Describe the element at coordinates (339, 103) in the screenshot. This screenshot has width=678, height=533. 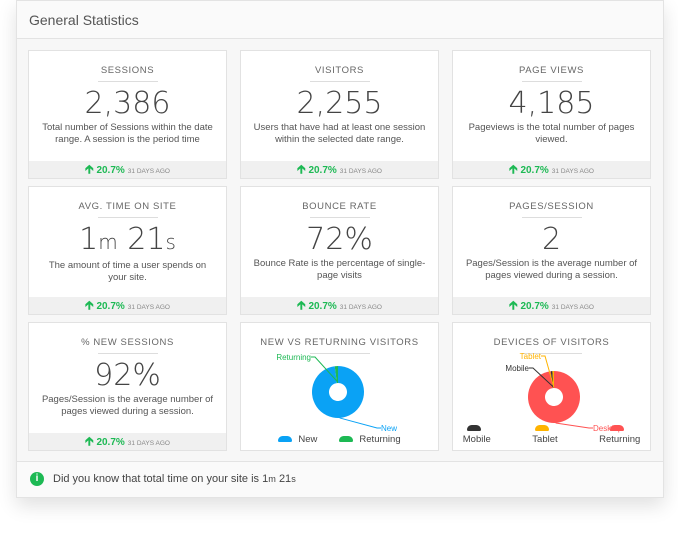
I see `card-value: 2,255` at that location.